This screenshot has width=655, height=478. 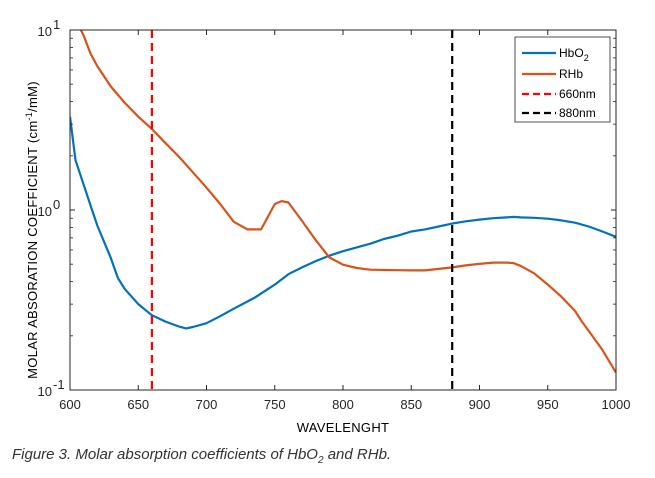 I want to click on y-tick-label-exponent: -1, so click(x=59, y=384).